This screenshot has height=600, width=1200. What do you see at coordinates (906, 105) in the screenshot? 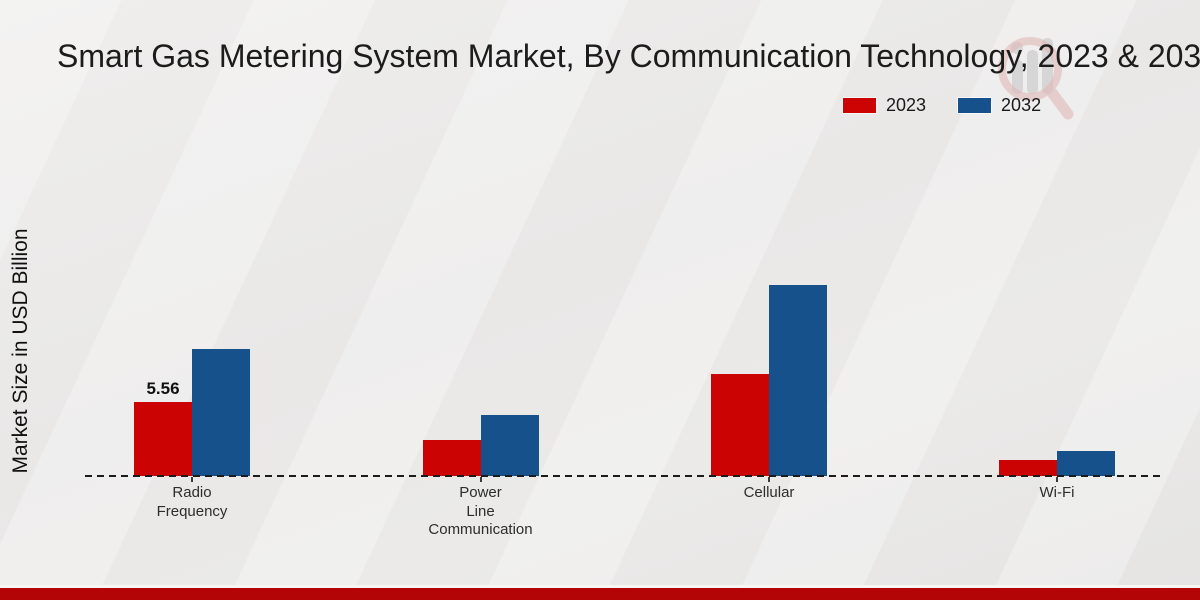
I see `legend-label-2023: 2023` at bounding box center [906, 105].